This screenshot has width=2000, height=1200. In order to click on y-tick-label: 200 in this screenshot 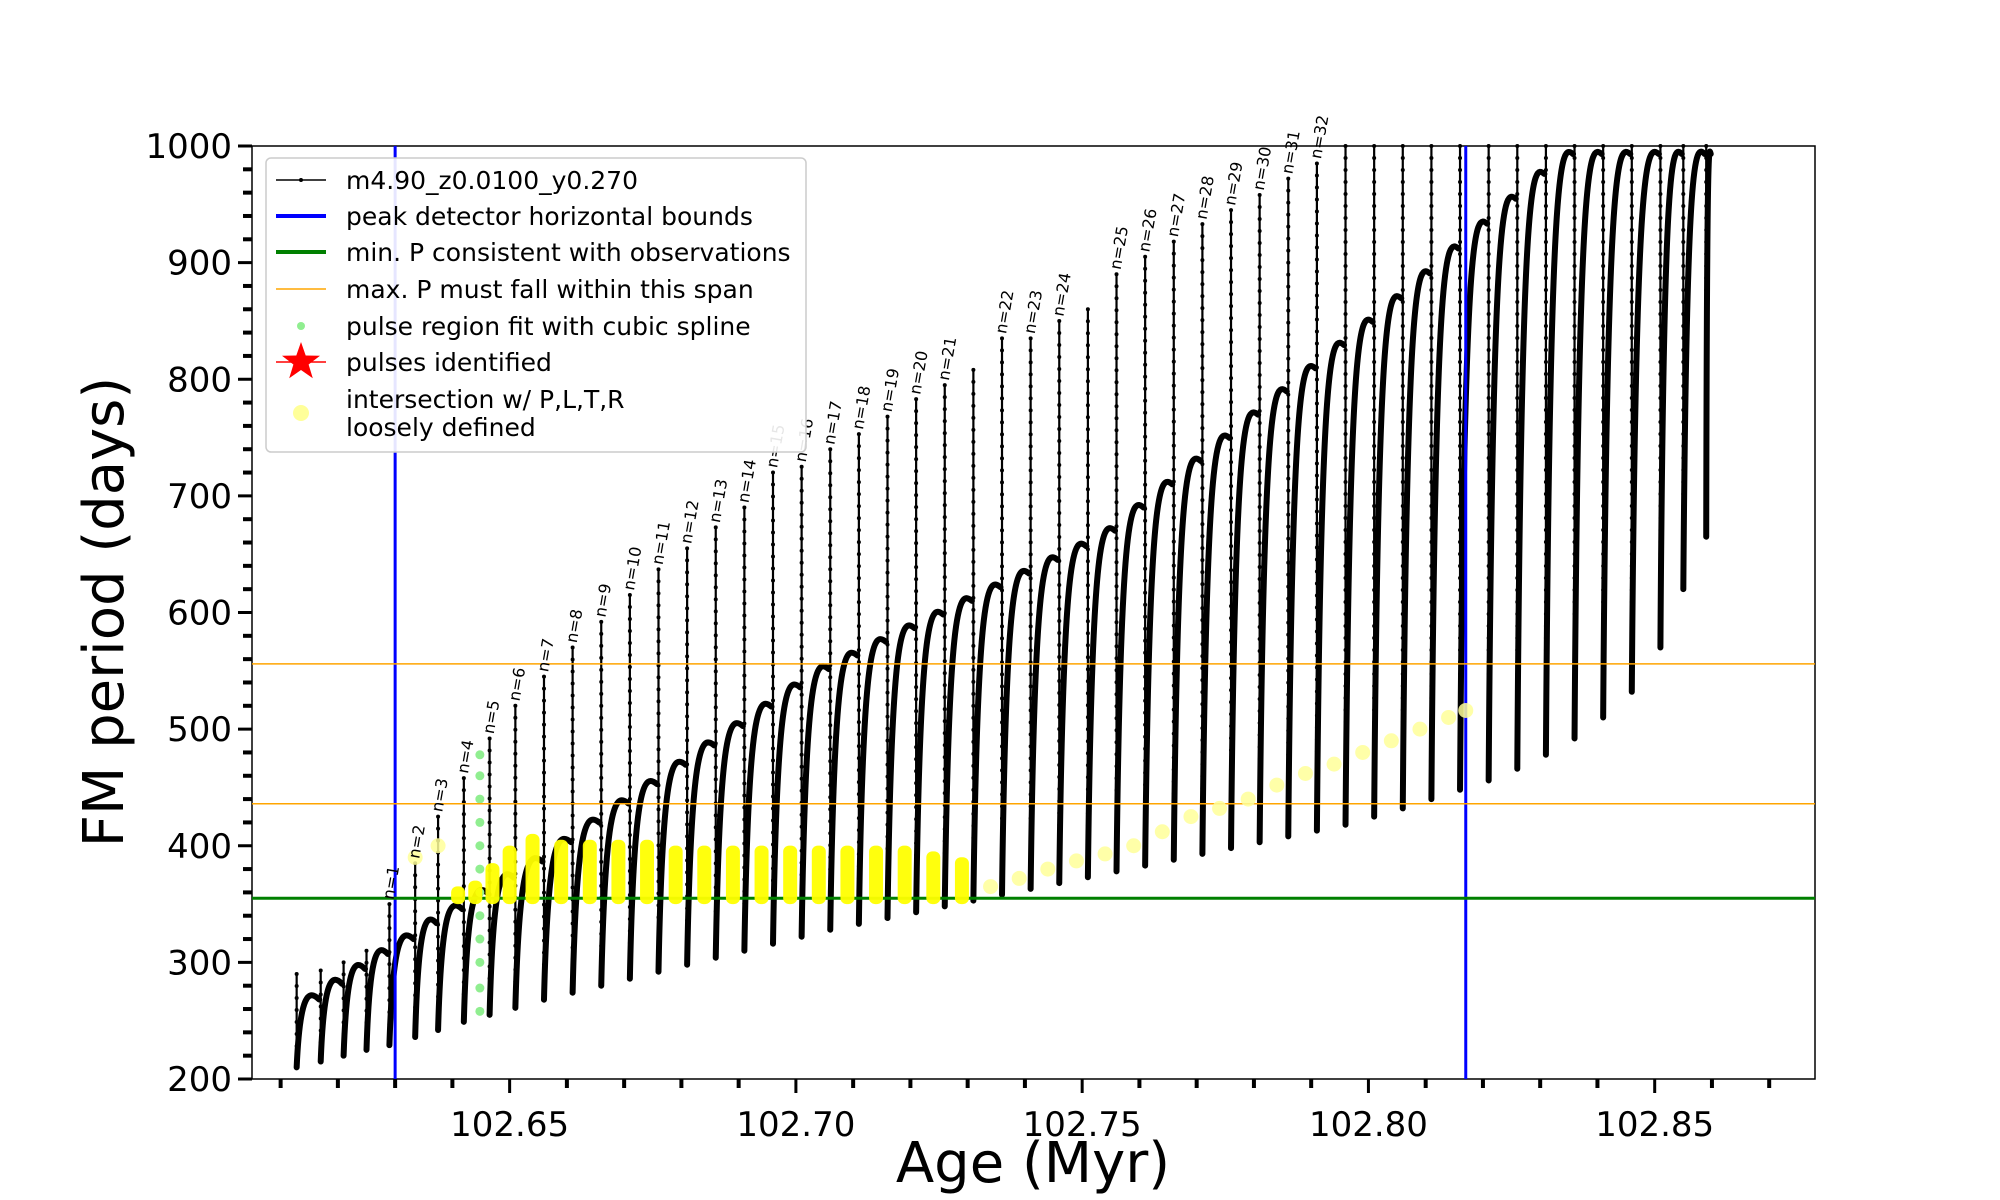, I will do `click(199, 1080)`.